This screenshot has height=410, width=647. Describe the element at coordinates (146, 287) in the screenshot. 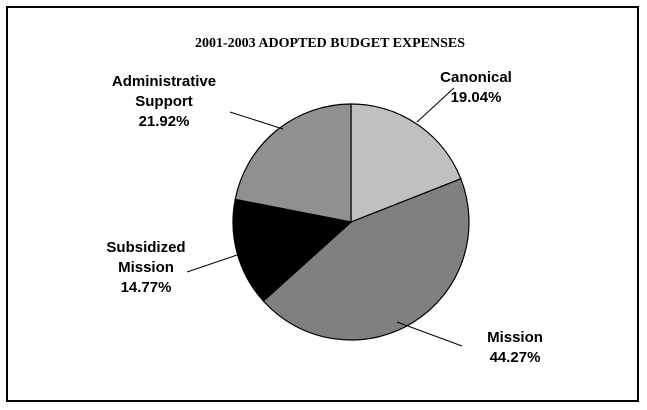

I see `slice-percent-label: 14.77%` at that location.